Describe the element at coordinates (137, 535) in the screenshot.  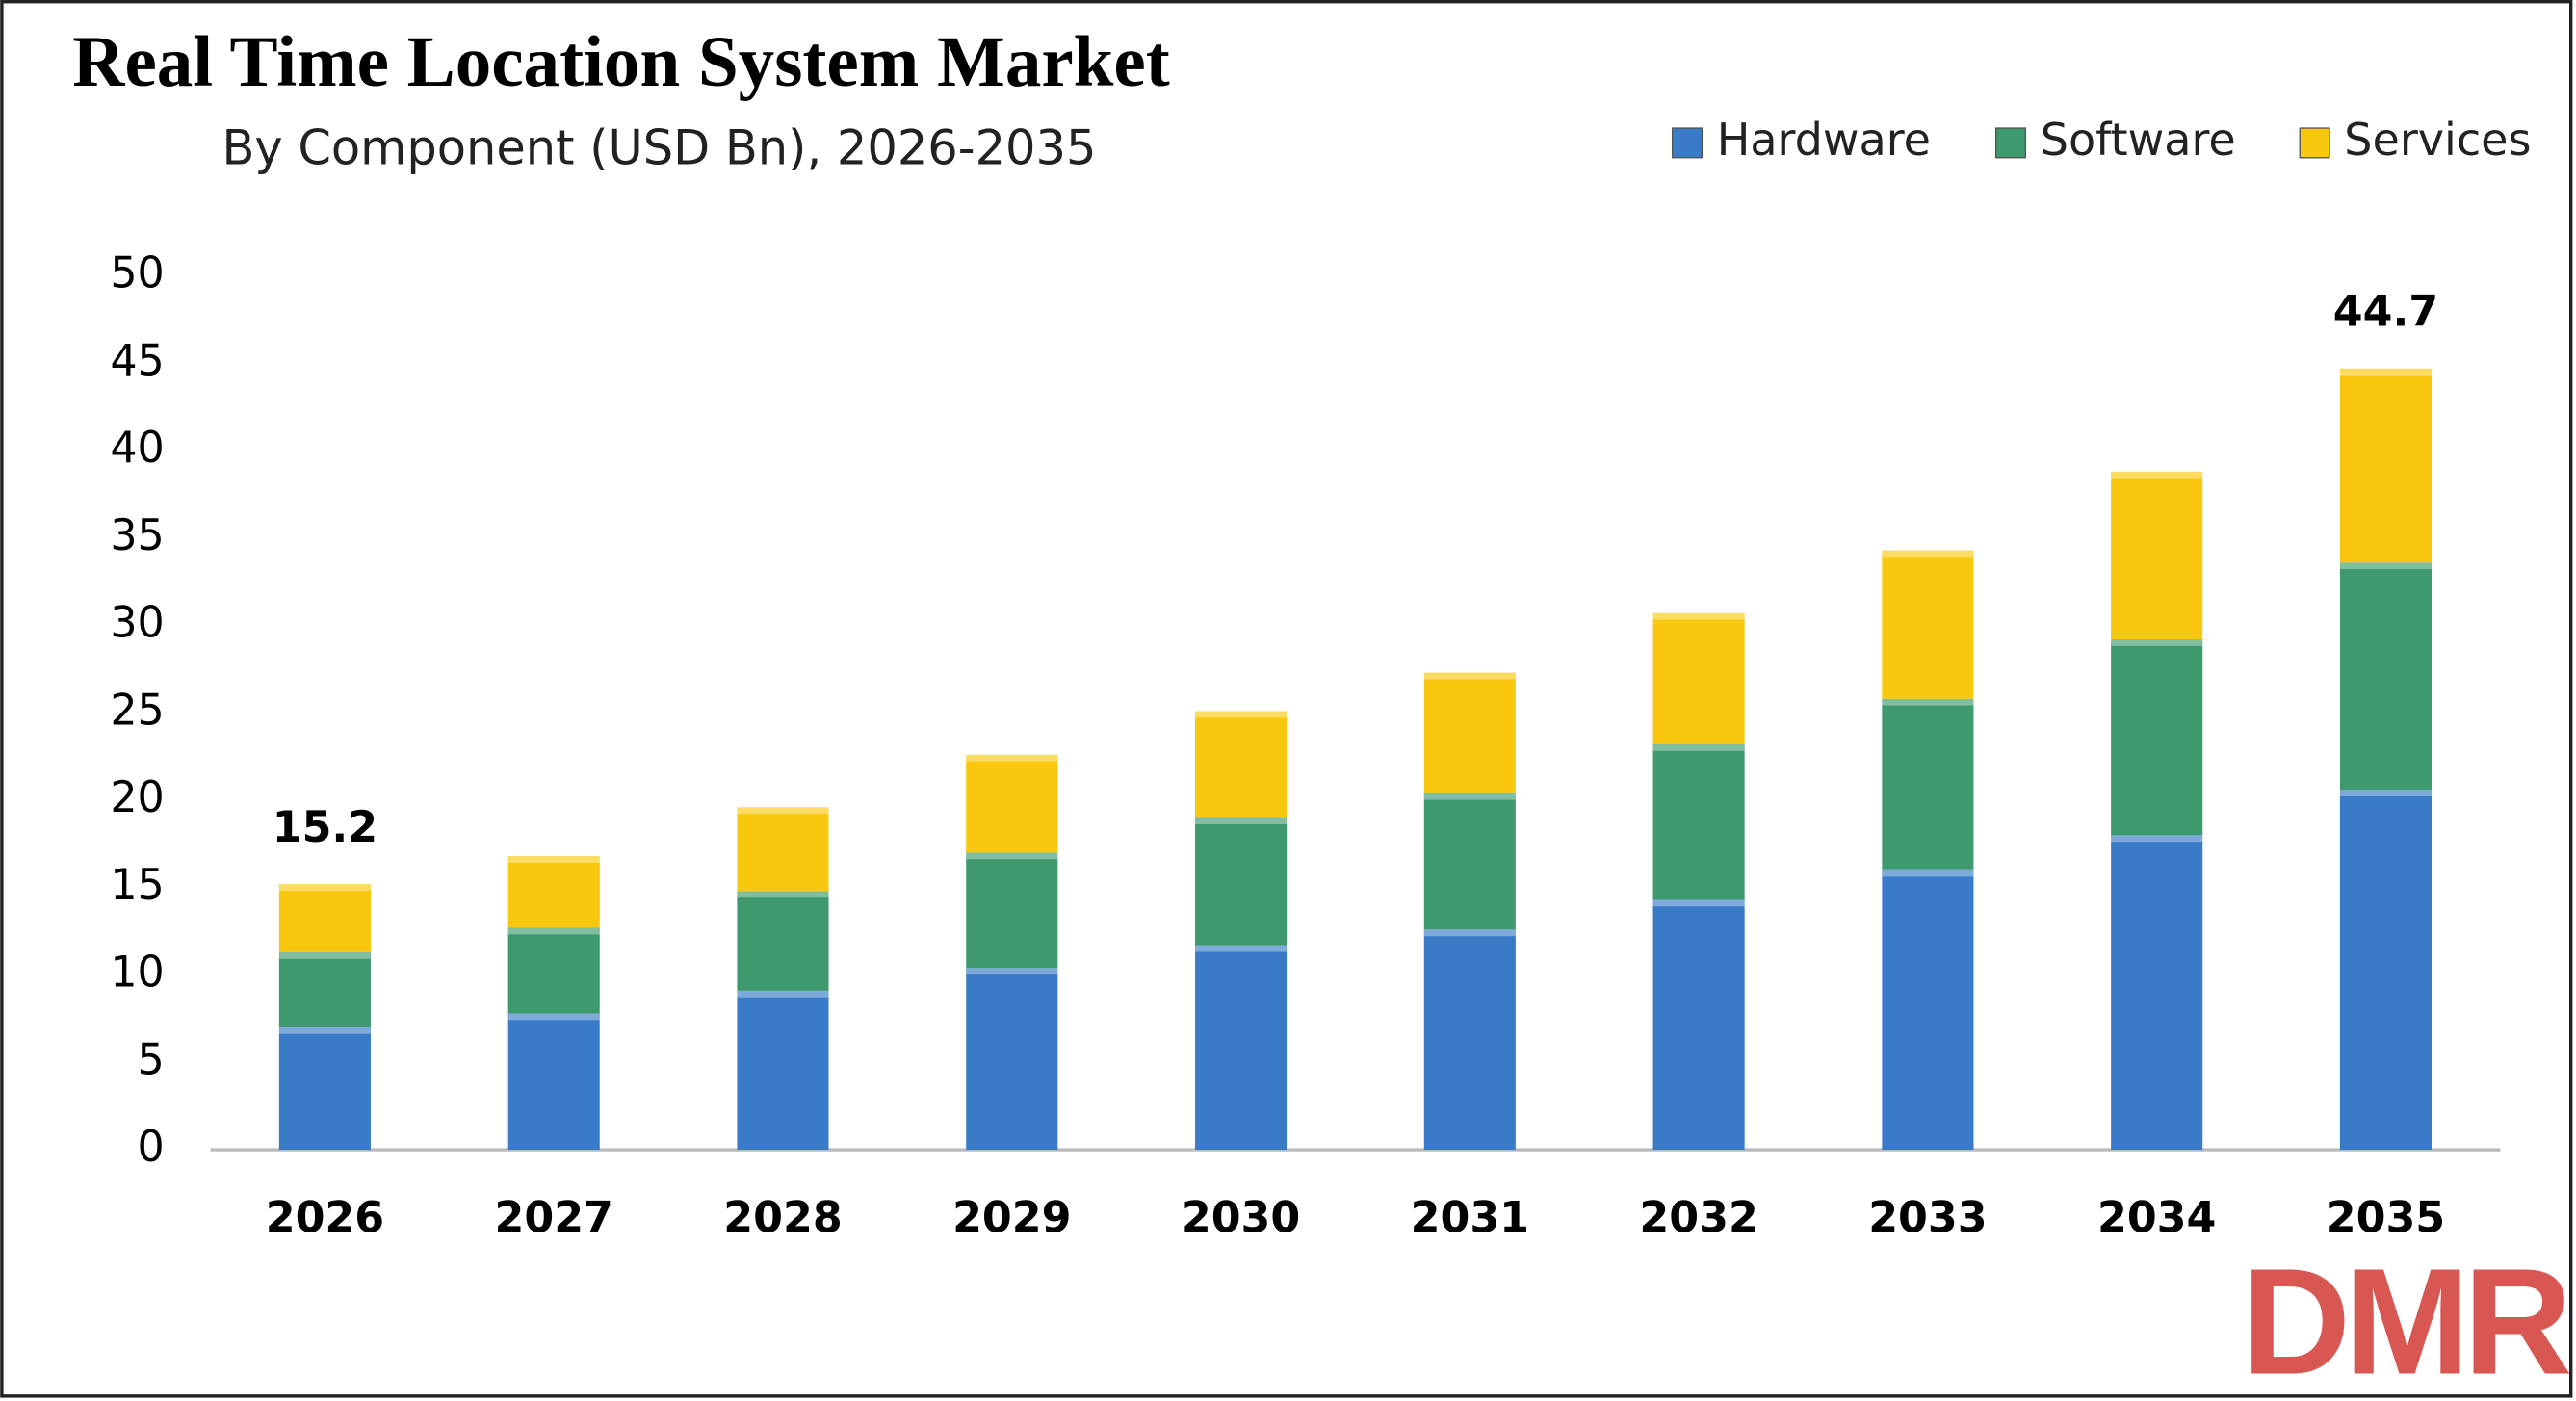
I see `y-tick-label: 35` at that location.